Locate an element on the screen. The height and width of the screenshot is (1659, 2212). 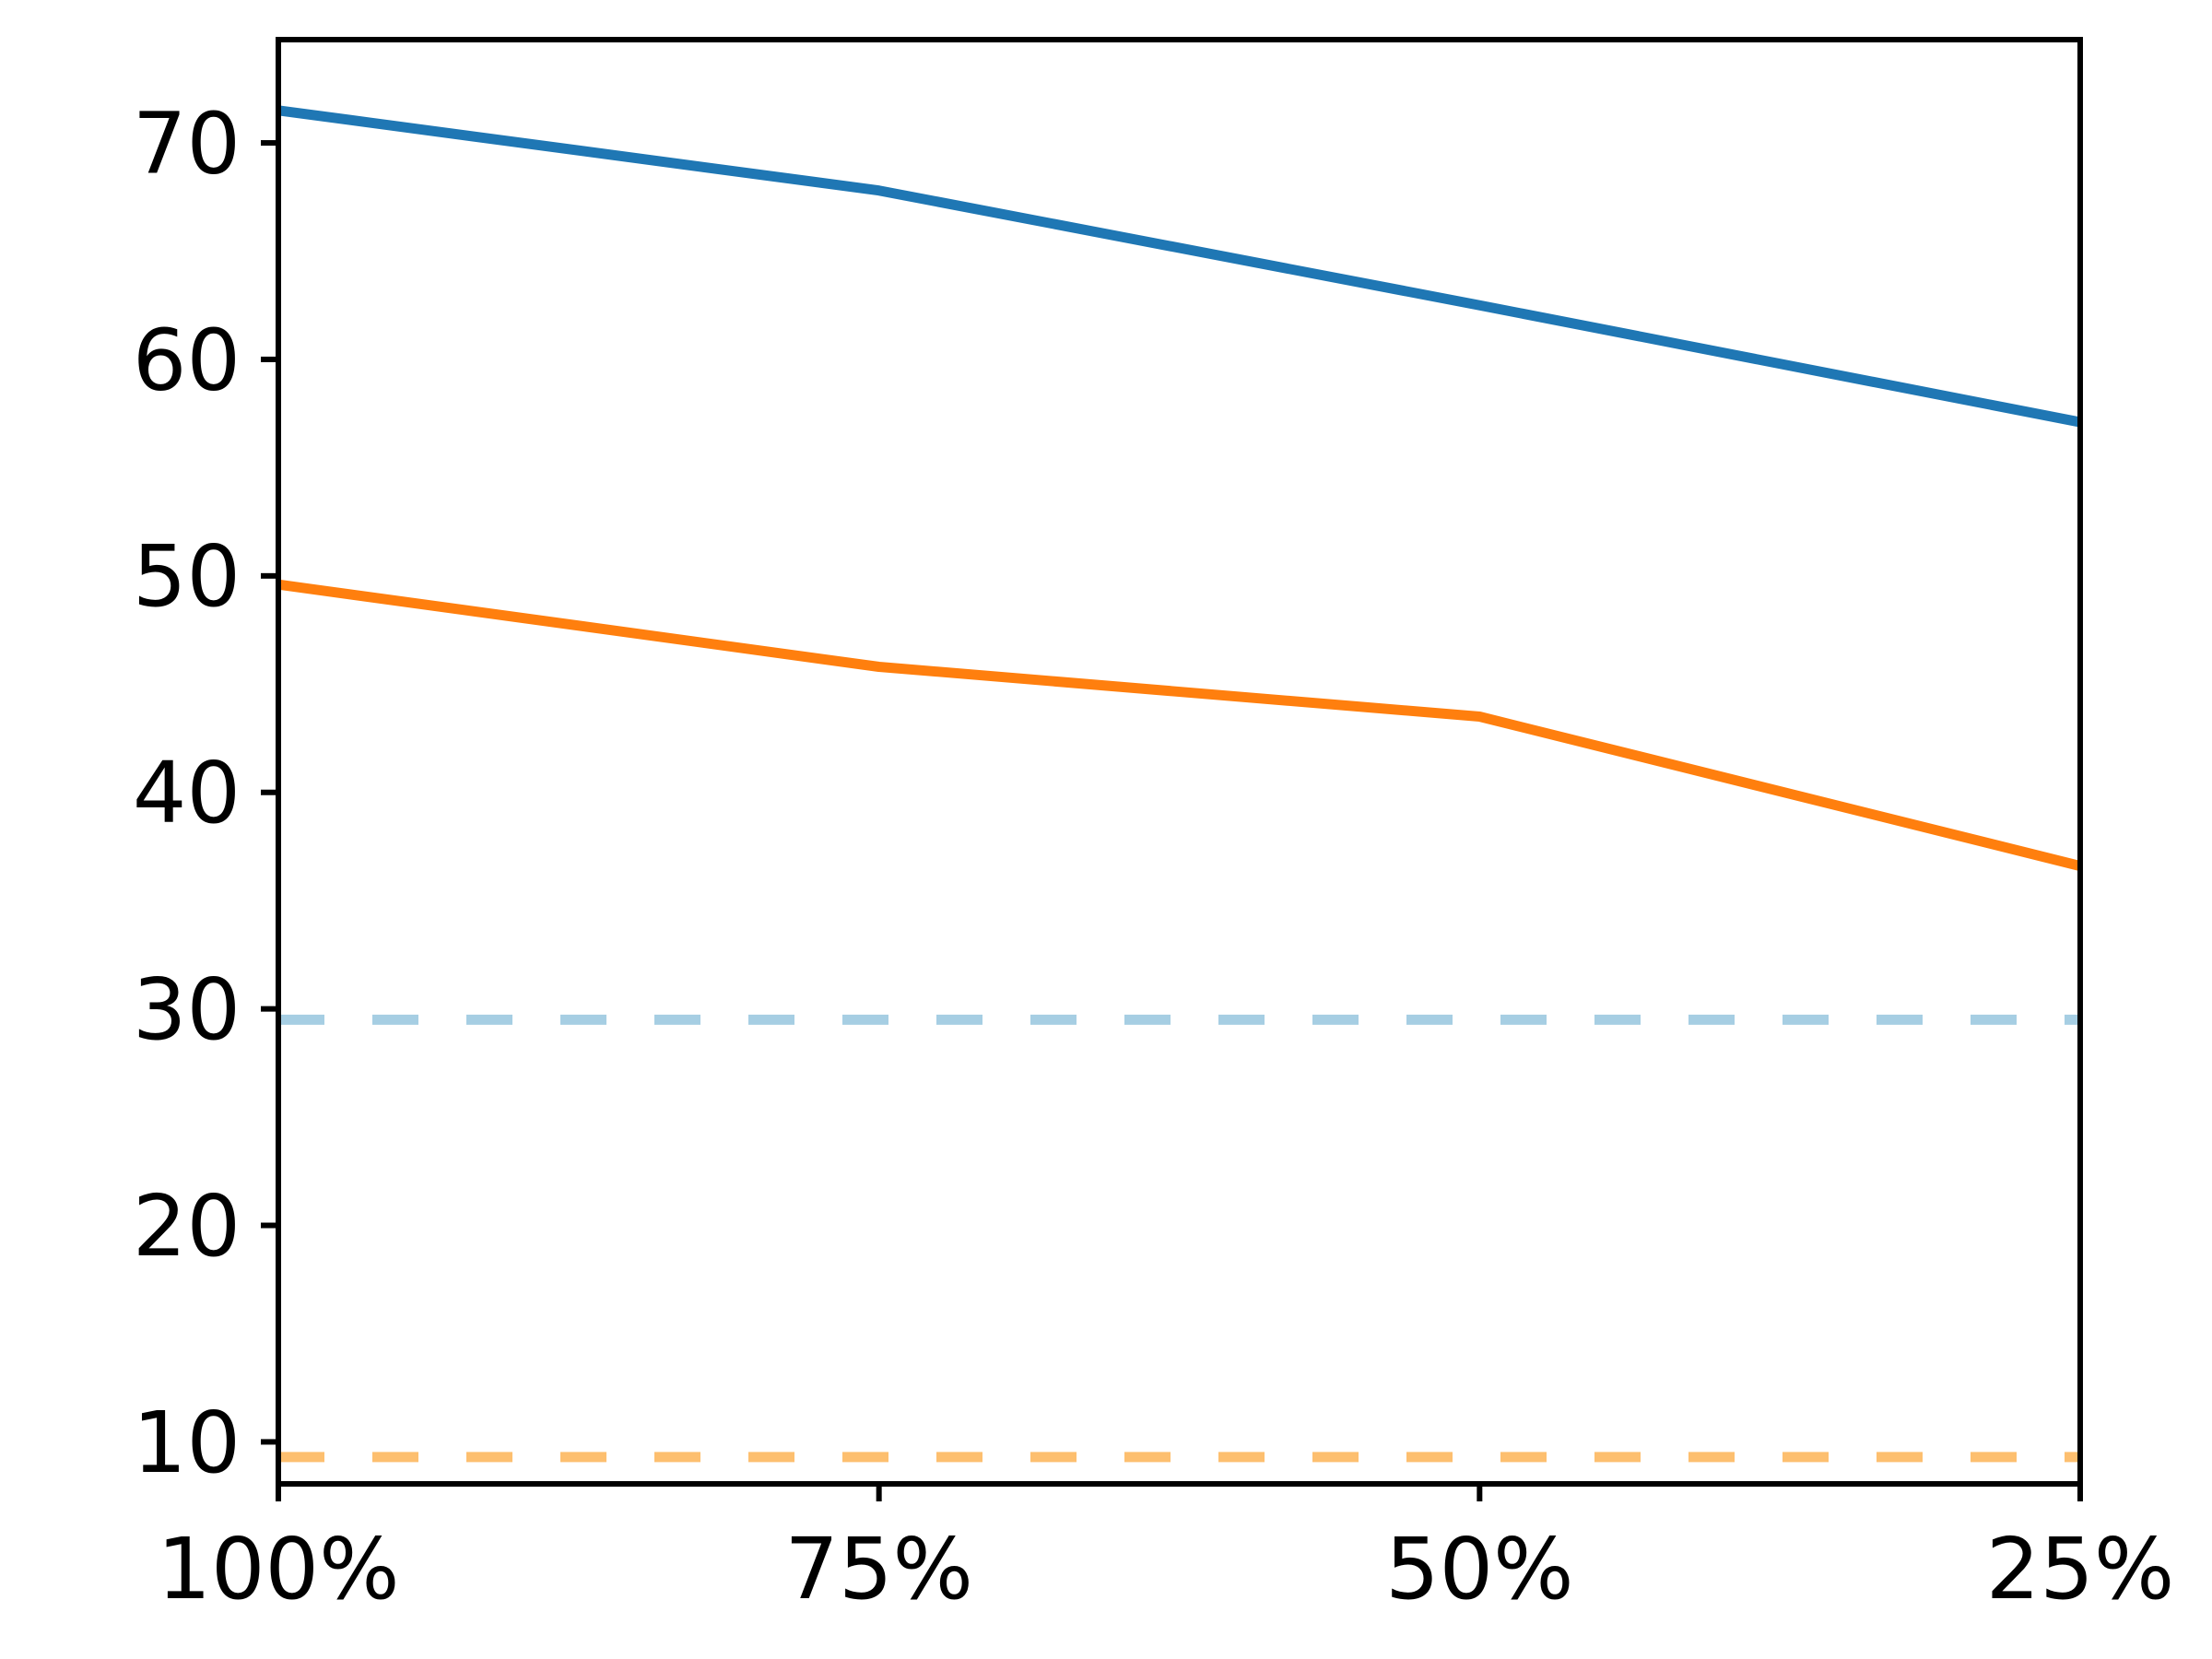
x-axis-tick-label: 25% is located at coordinates (2080, 1569).